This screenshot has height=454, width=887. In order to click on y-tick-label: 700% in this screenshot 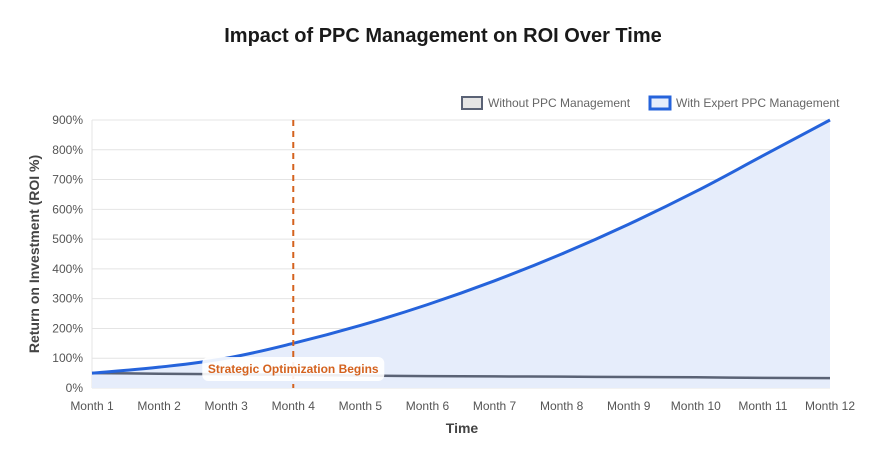, I will do `click(67, 180)`.